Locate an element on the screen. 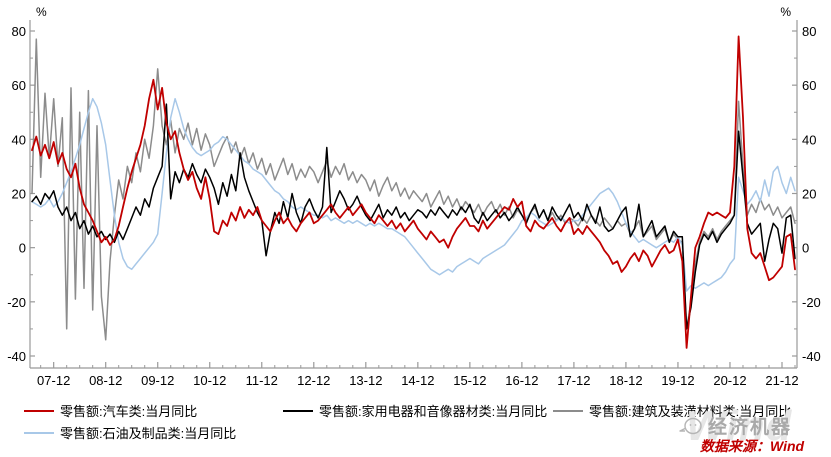 The width and height of the screenshot is (831, 457). legend-item-appliances: 零售额:家用电器和音像器材类:当月同比 is located at coordinates (415, 410).